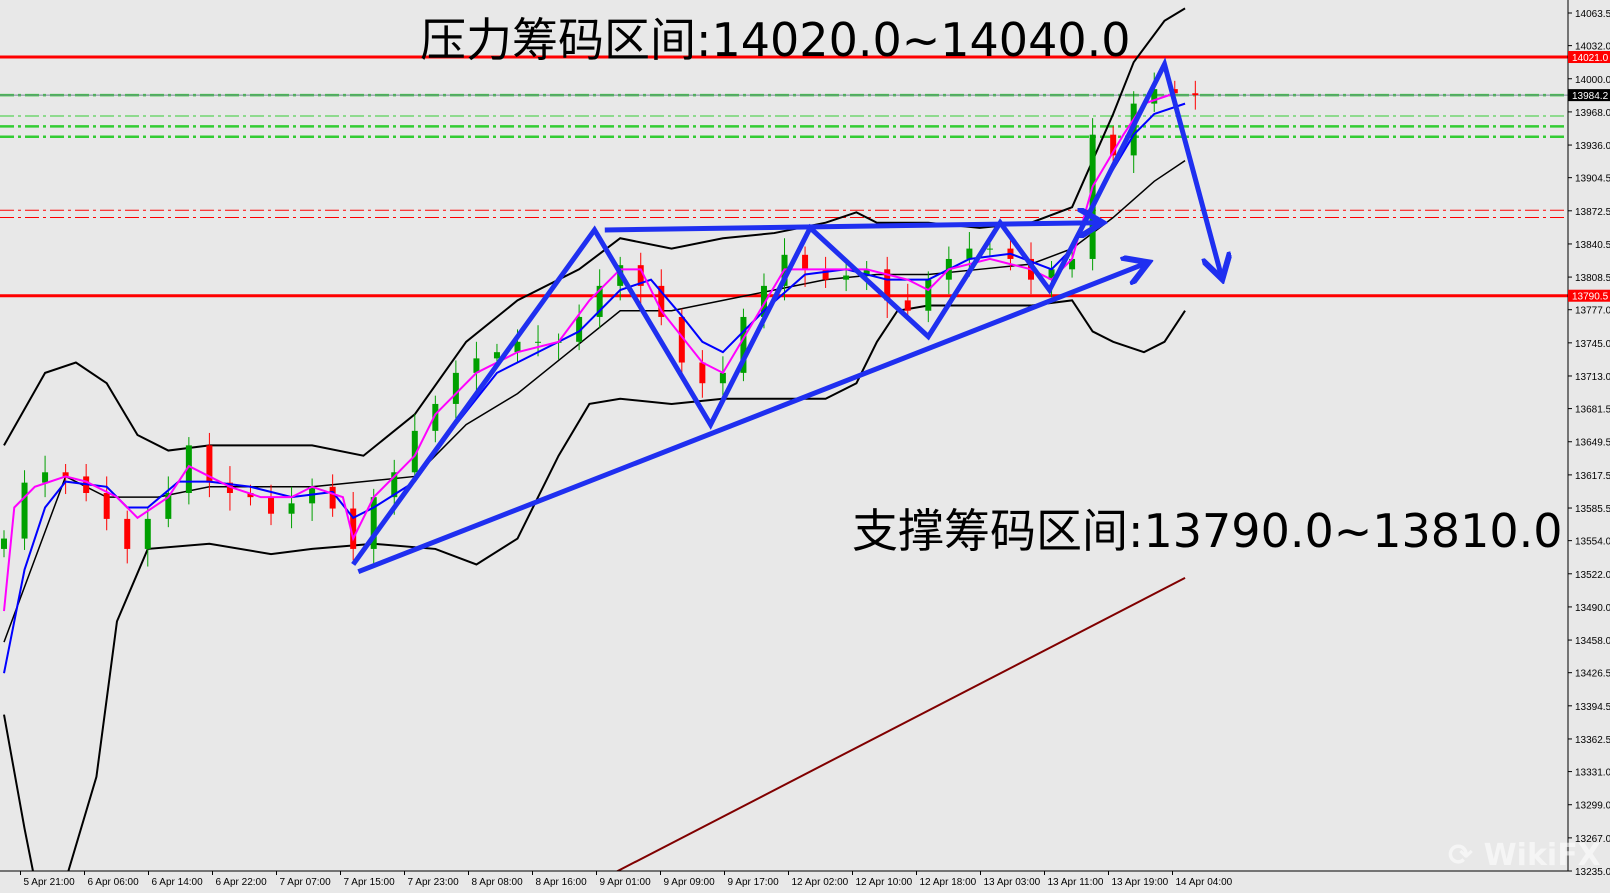 The width and height of the screenshot is (1610, 893). Describe the element at coordinates (1592, 773) in the screenshot. I see `y-tick-label: 13331.0` at that location.